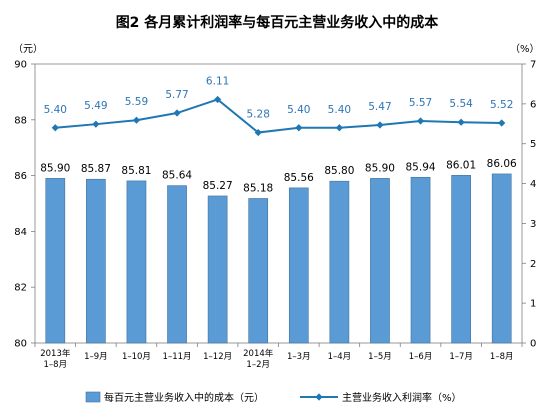  What do you see at coordinates (20, 232) in the screenshot?
I see `left-tick-label: 84` at bounding box center [20, 232].